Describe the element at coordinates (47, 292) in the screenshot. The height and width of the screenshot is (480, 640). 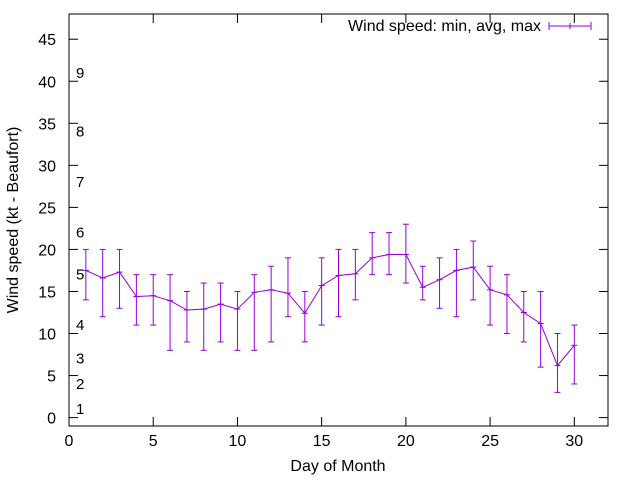
I see `y-tick-label: 15` at that location.